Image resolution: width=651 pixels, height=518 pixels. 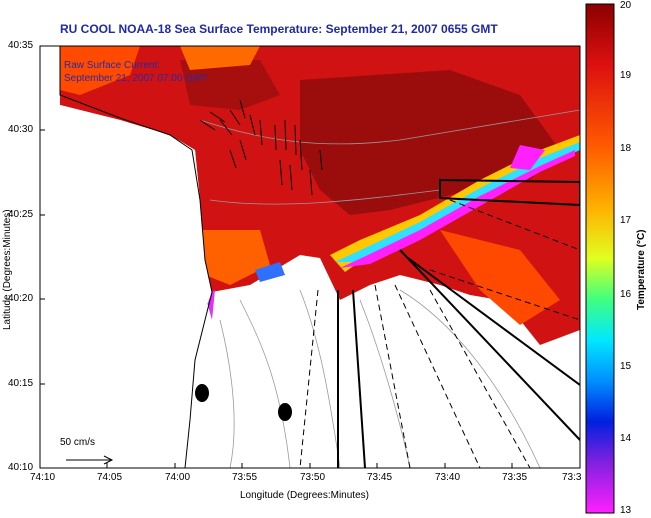 I want to click on x-tick: 73:50, so click(x=313, y=477).